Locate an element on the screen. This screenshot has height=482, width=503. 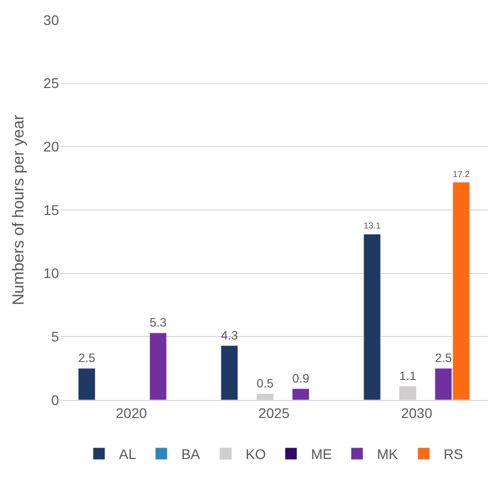
legend-label: RS is located at coordinates (454, 454).